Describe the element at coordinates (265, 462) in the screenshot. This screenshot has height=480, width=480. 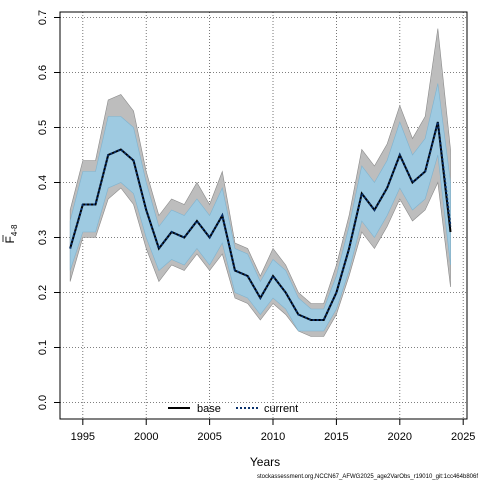
I see `x-axis-title: Years` at that location.